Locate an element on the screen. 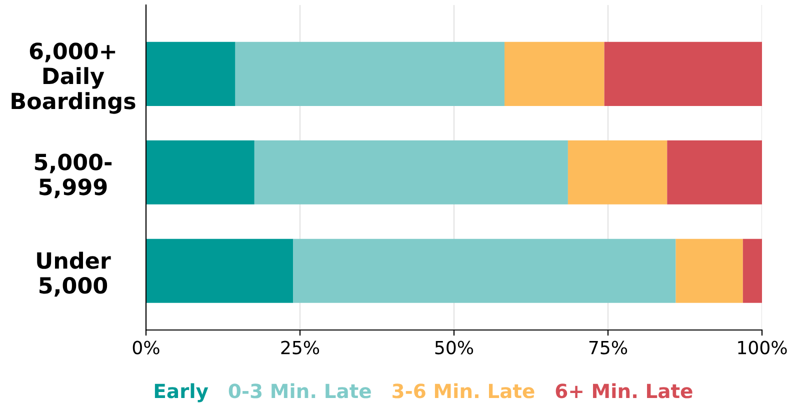  x-tick-label: 75% is located at coordinates (608, 347).